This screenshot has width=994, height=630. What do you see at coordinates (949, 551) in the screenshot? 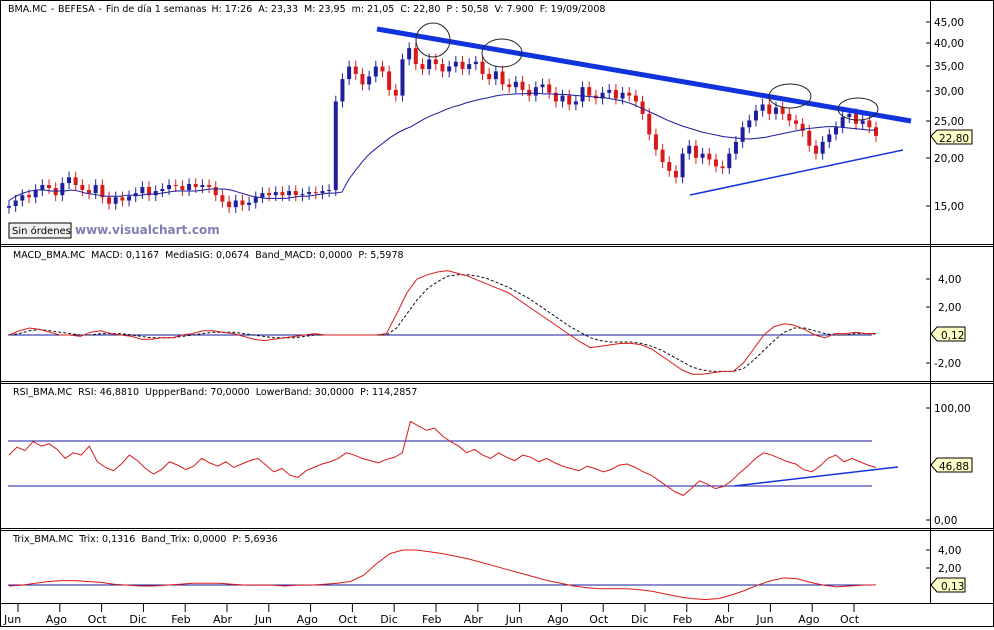
I see `trix-tick-label: 4,00` at bounding box center [949, 551].